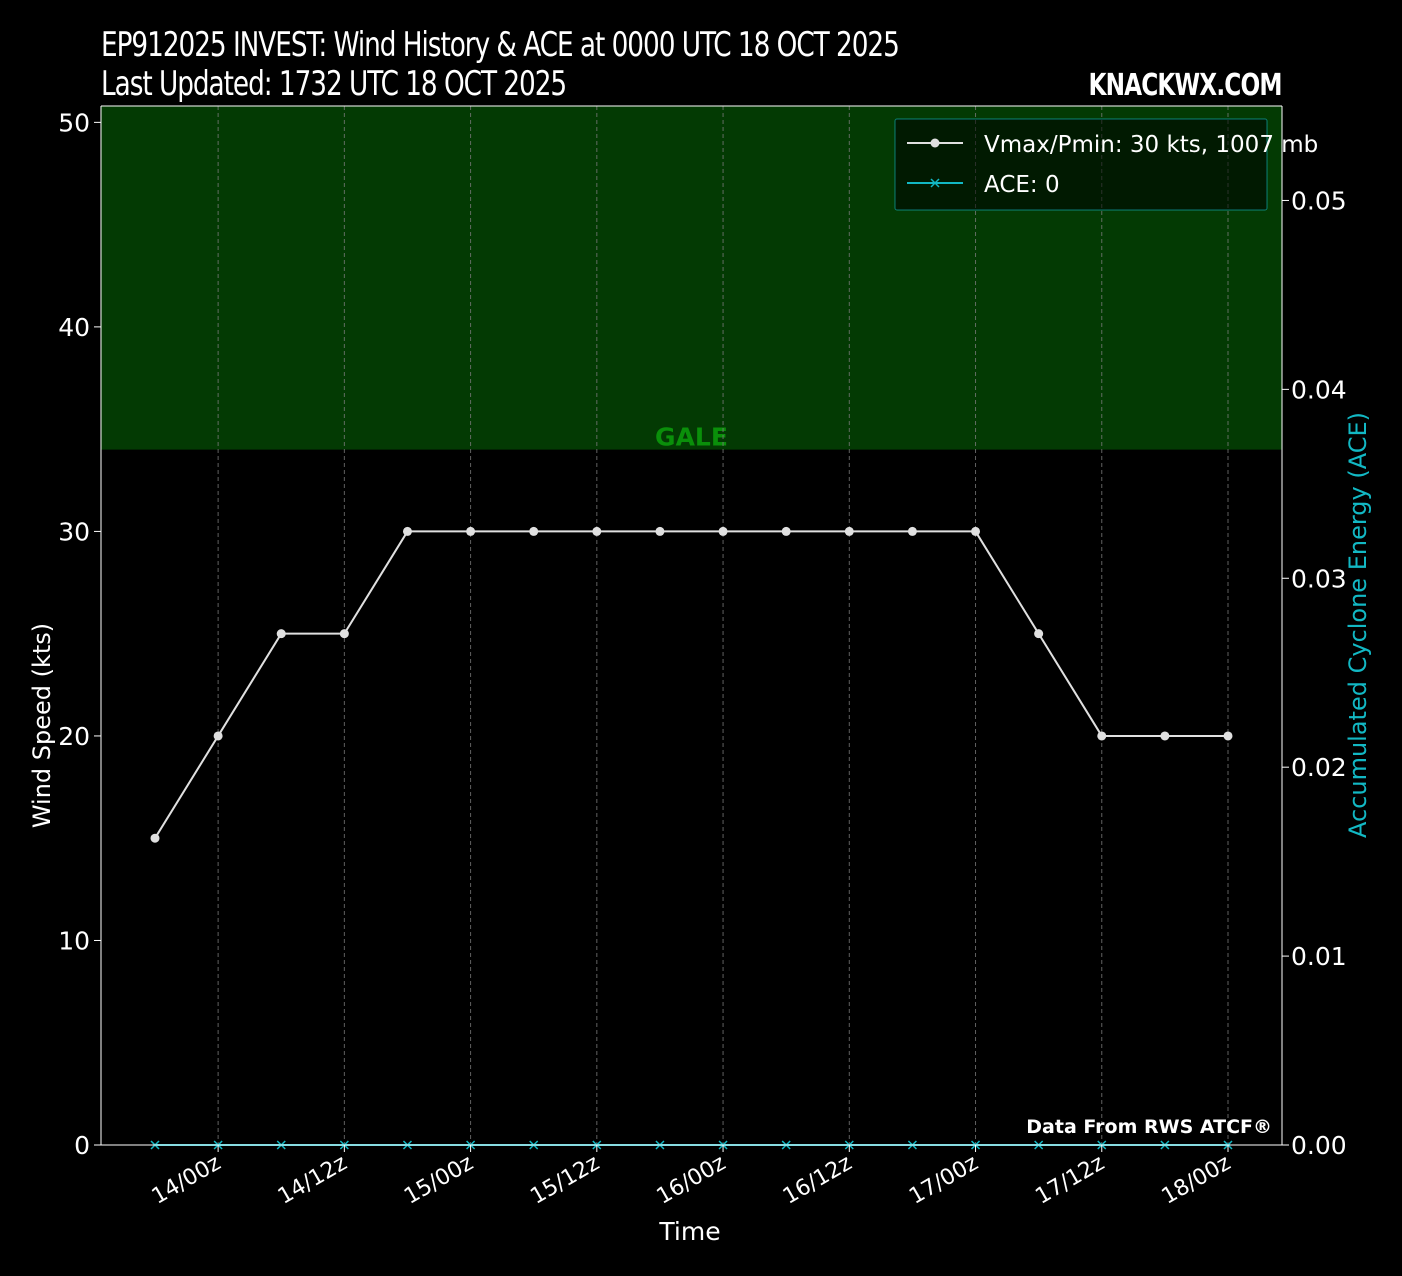 The image size is (1402, 1276). I want to click on gale-band-label: GALE, so click(691, 437).